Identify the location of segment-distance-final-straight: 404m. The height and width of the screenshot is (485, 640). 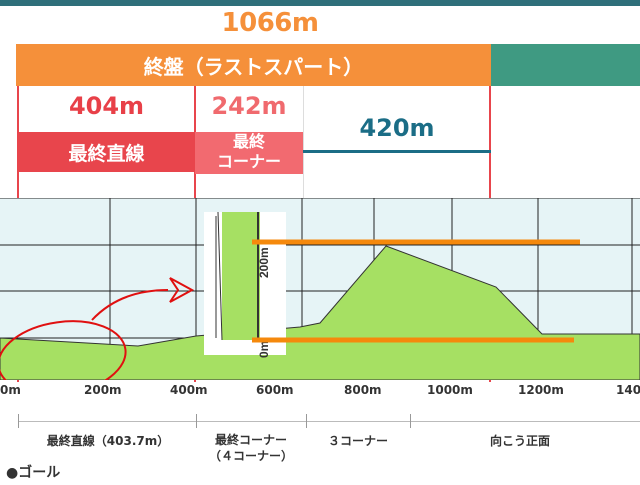
(106, 106).